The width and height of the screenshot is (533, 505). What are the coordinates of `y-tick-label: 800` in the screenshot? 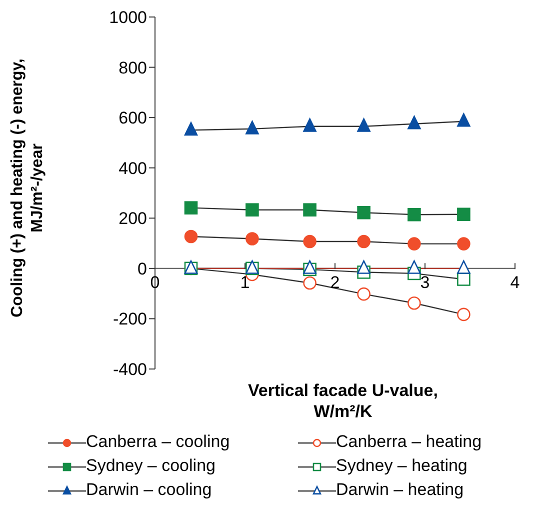 It's located at (132, 68).